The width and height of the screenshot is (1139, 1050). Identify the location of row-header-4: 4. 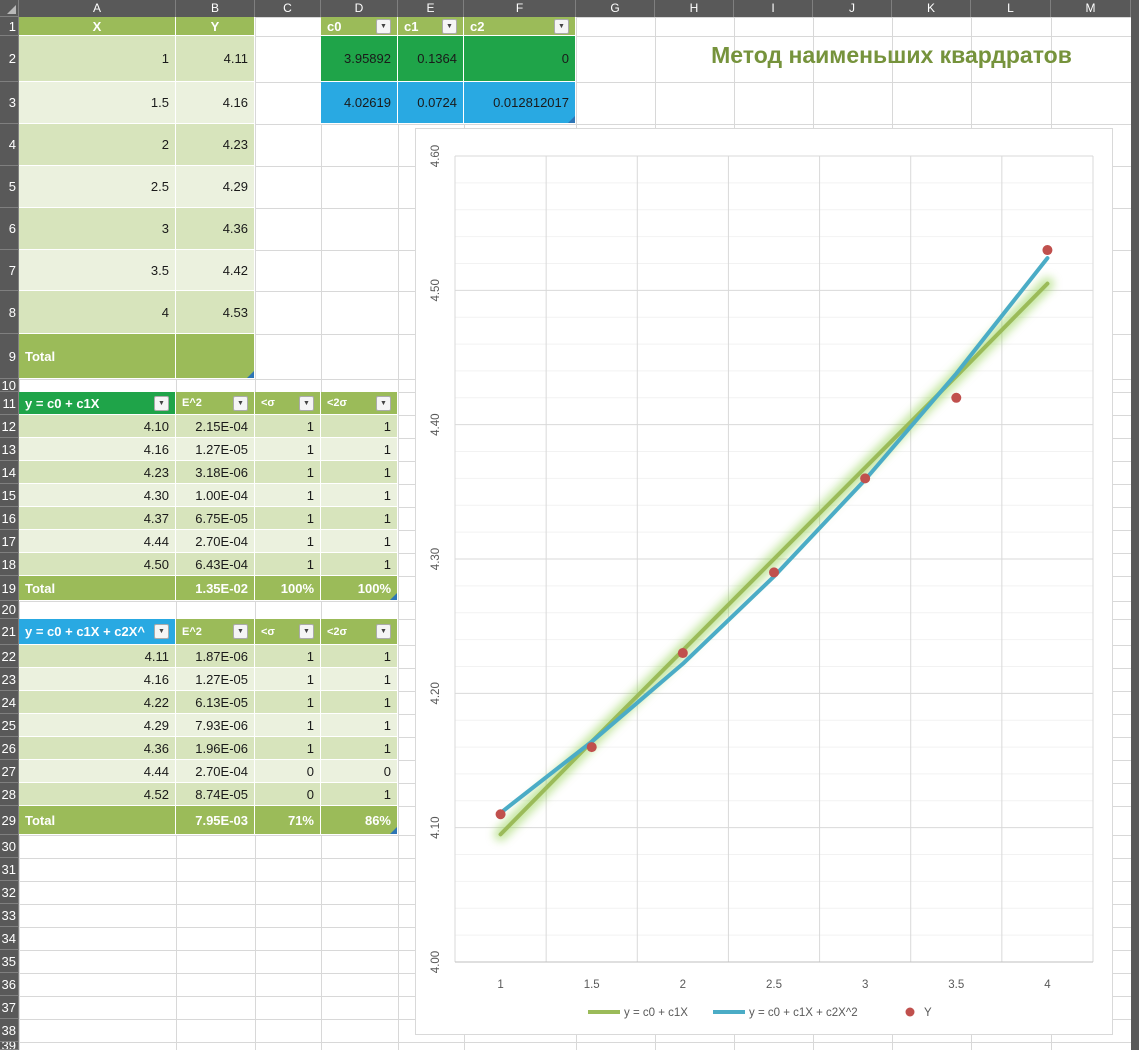
(9, 145).